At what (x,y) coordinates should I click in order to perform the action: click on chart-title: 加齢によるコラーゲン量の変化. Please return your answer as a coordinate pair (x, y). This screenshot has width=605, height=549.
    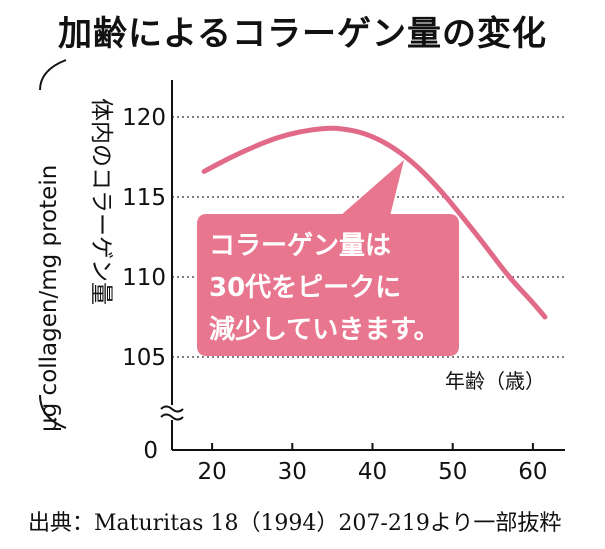
    Looking at the image, I should click on (302, 34).